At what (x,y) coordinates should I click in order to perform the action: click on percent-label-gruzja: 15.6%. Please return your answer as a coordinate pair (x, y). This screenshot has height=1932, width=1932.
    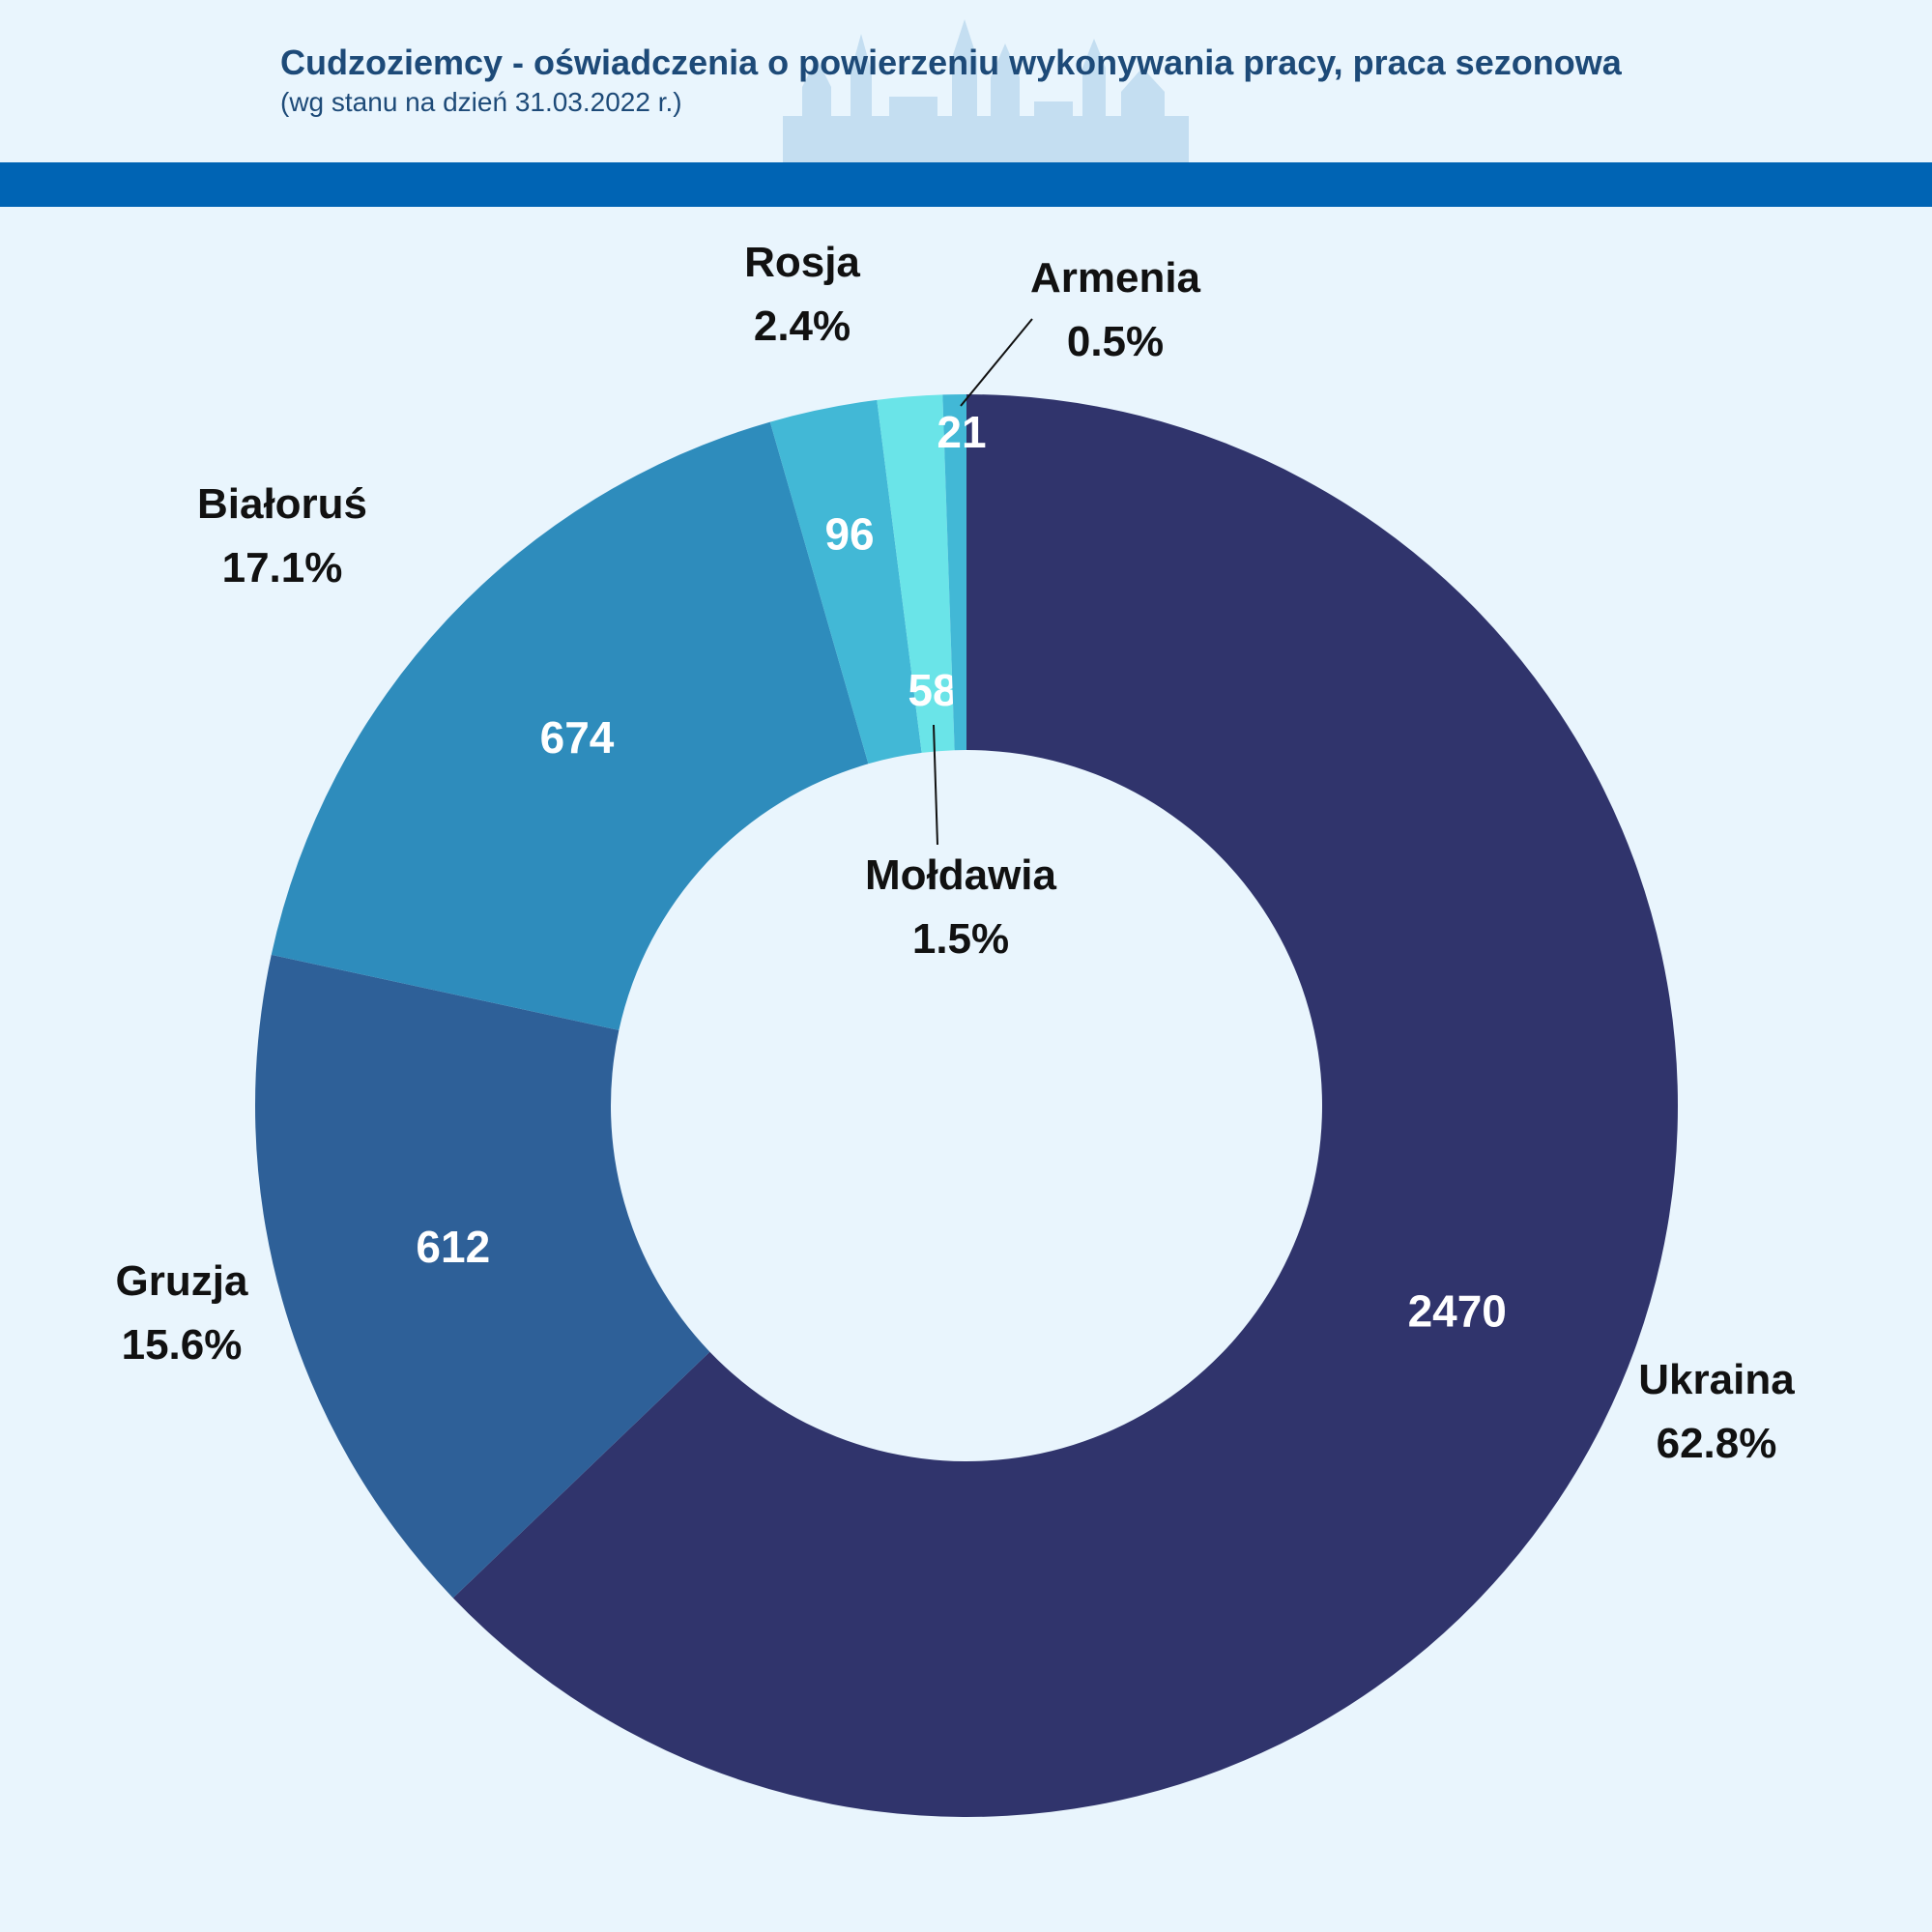
    Looking at the image, I should click on (182, 1345).